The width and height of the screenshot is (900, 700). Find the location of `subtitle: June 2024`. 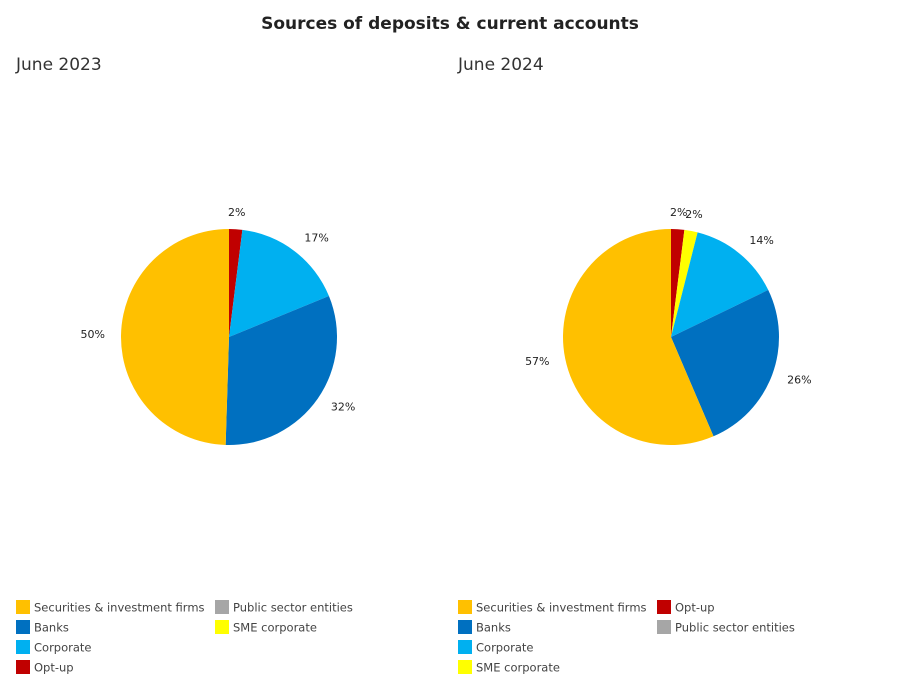

subtitle: June 2024 is located at coordinates (500, 65).